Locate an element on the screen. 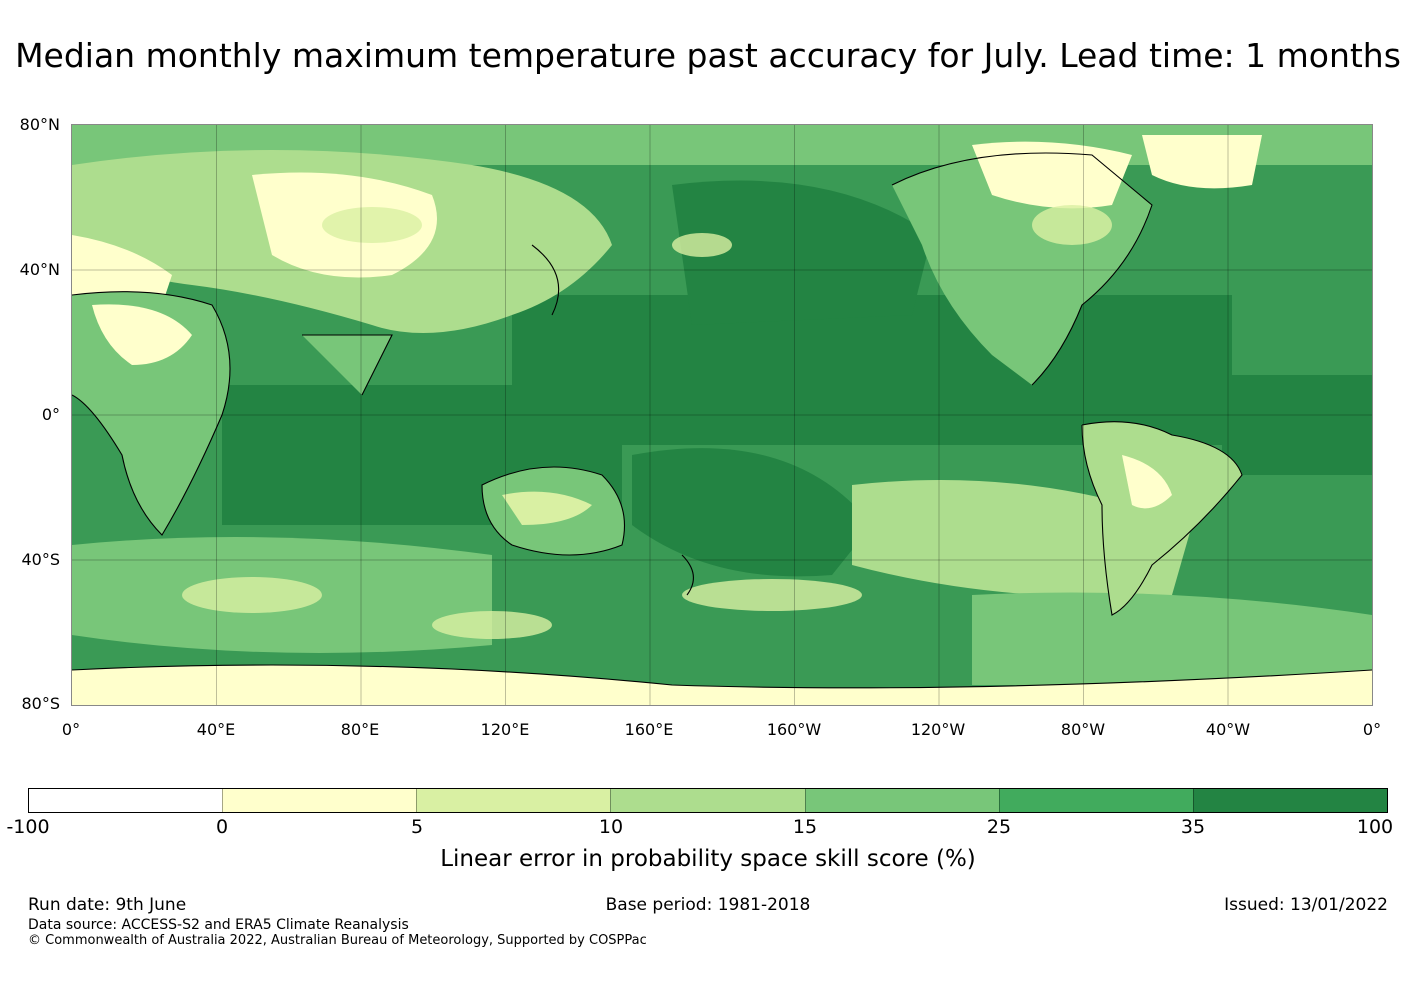 The image size is (1416, 990). colorbar is located at coordinates (708, 800).